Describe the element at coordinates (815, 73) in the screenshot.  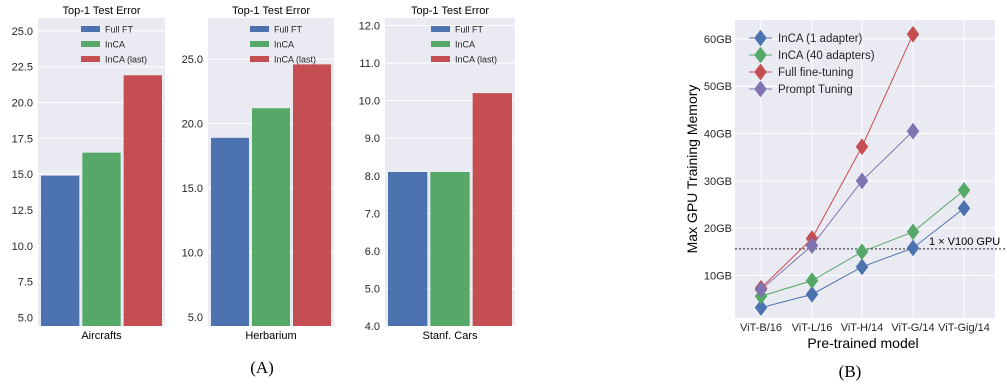
I see `legend-label: Full fine-tuning` at that location.